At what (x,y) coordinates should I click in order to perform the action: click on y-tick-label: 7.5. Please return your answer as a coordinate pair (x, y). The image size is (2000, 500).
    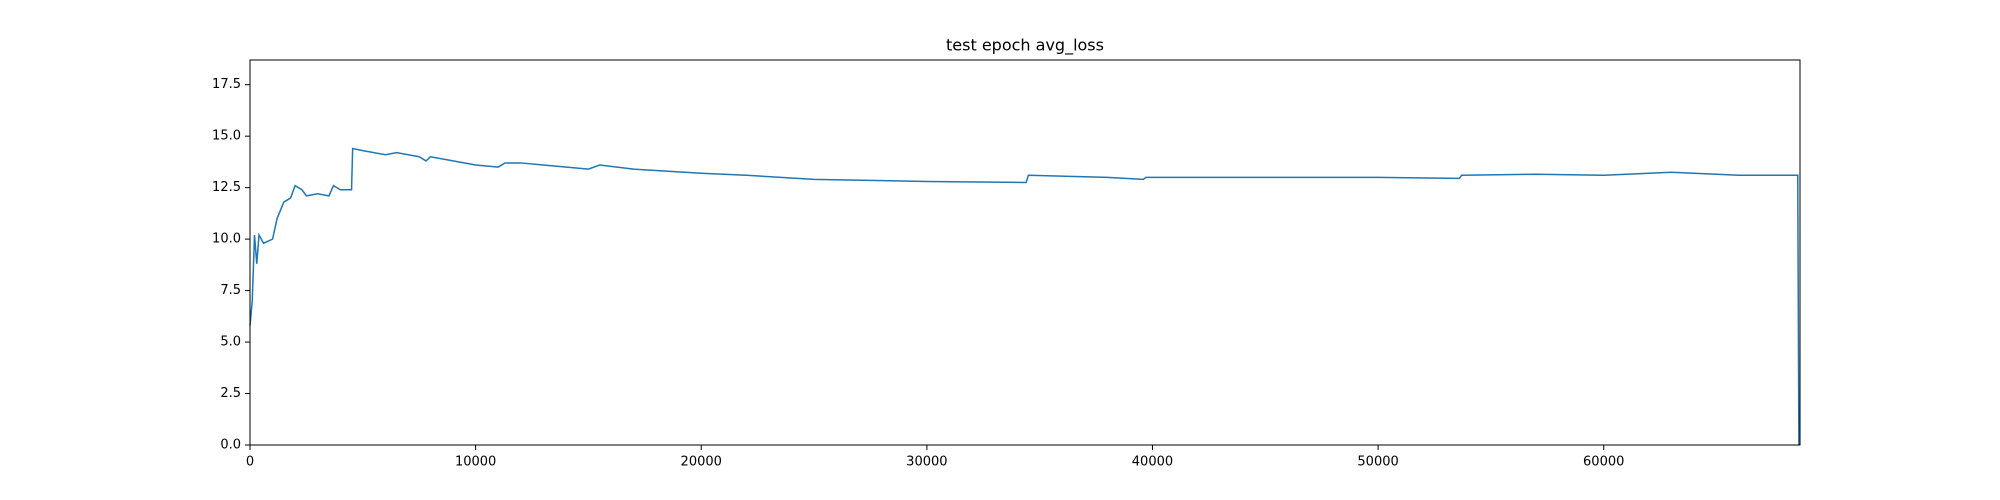
    Looking at the image, I should click on (230, 290).